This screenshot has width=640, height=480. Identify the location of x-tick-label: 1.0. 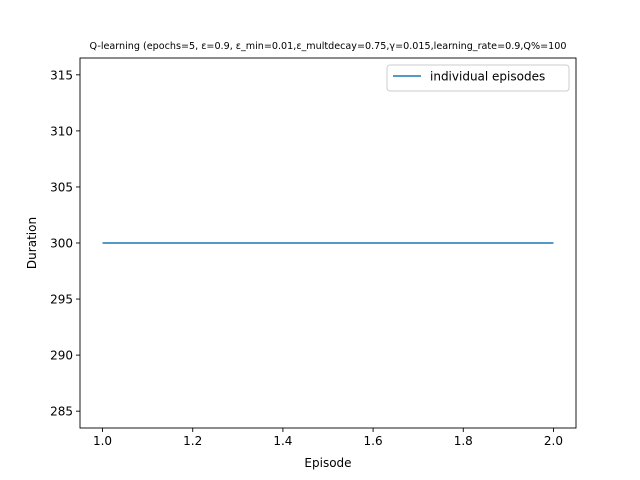
(102, 441).